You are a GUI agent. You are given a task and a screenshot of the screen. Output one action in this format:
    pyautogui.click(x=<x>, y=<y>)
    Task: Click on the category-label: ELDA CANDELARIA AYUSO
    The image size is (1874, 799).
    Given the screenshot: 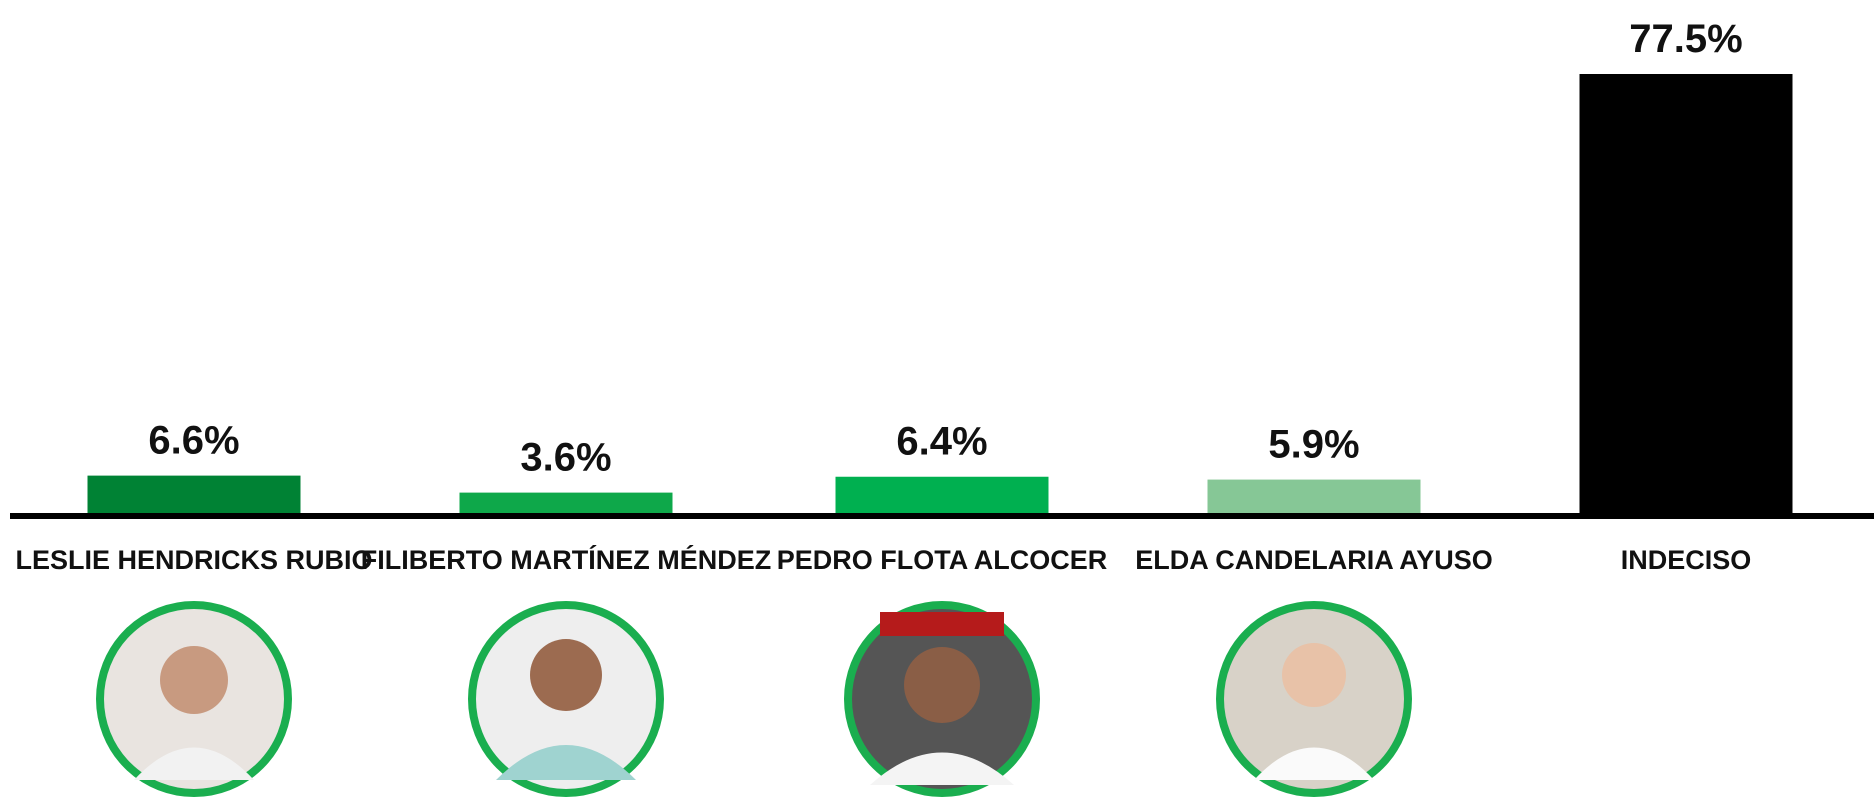 What is the action you would take?
    pyautogui.click(x=1314, y=560)
    